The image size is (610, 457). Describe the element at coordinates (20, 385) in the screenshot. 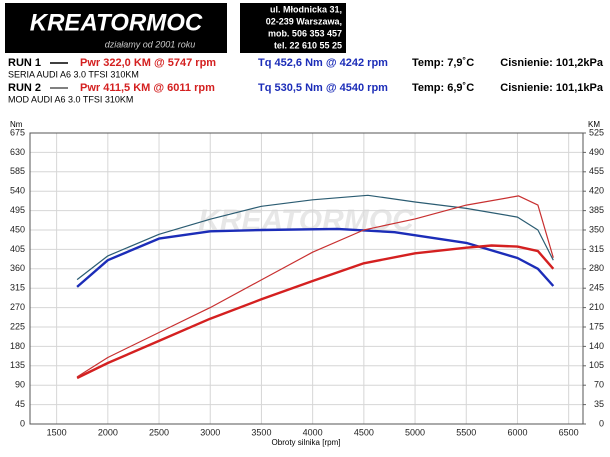

I see `y-tick-label: 90` at that location.